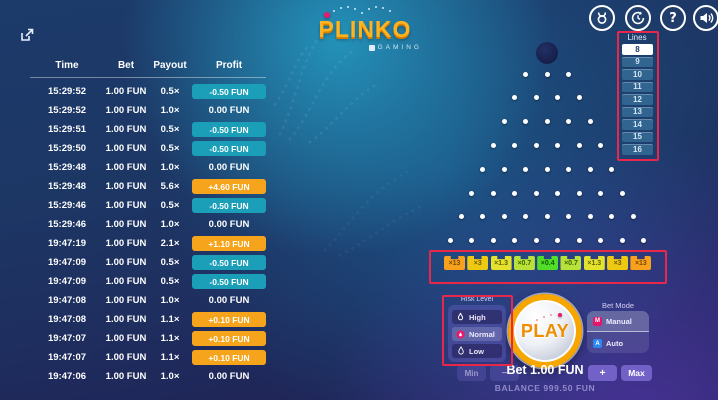 The width and height of the screenshot is (718, 400). Describe the element at coordinates (477, 351) in the screenshot. I see `risk-low-button: Low` at that location.